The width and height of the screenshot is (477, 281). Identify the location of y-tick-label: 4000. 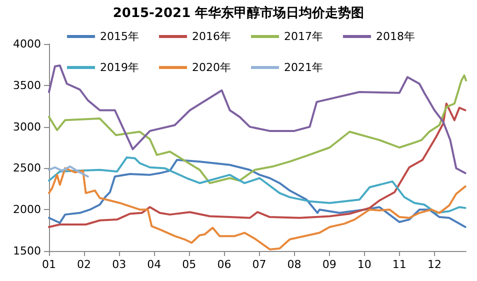
(27, 44).